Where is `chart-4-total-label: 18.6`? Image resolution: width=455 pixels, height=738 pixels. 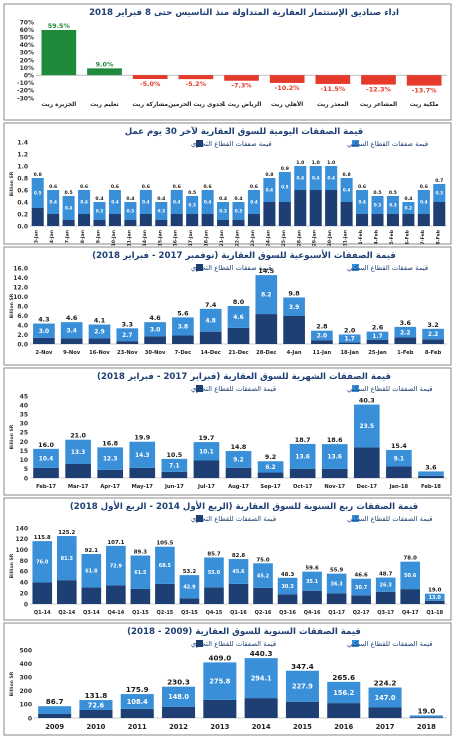
chart-4-total-label: 18.6 is located at coordinates (335, 440).